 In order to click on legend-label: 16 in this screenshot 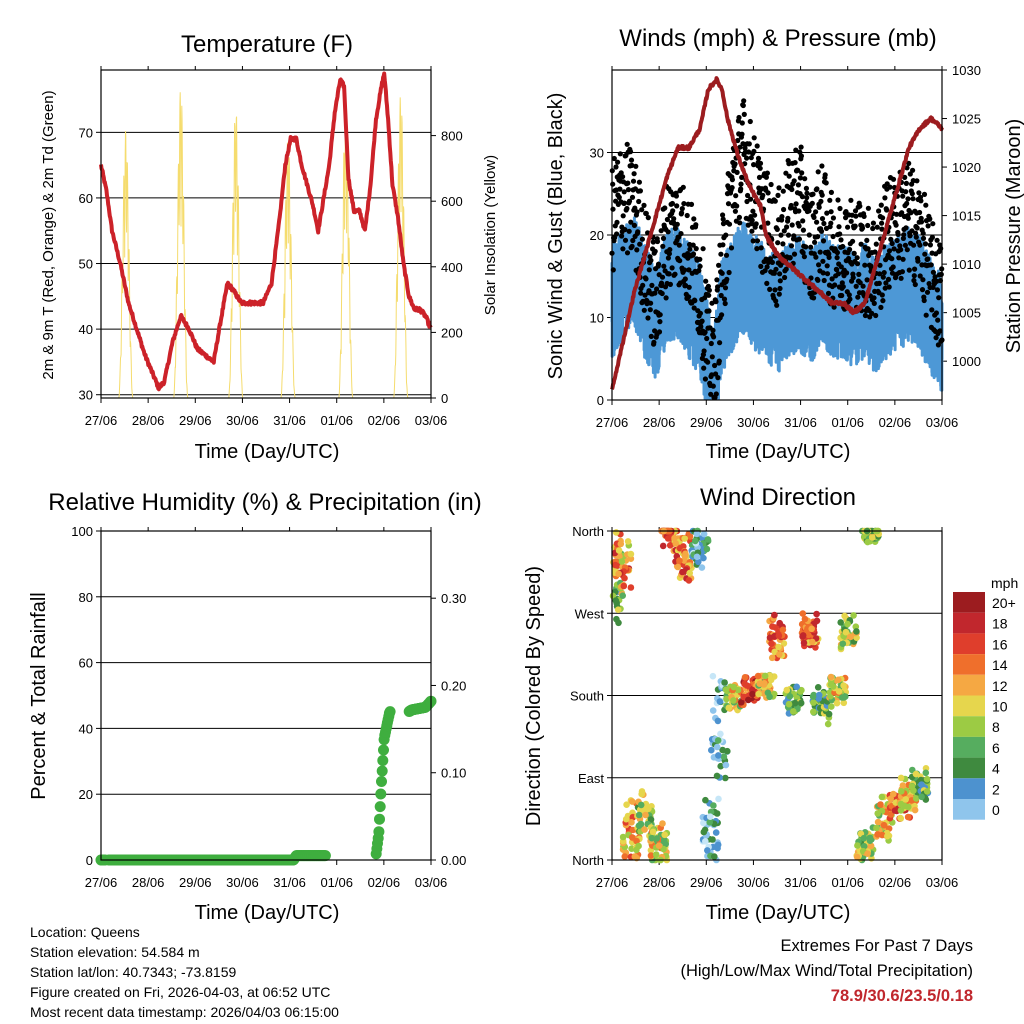, I will do `click(1000, 644)`.